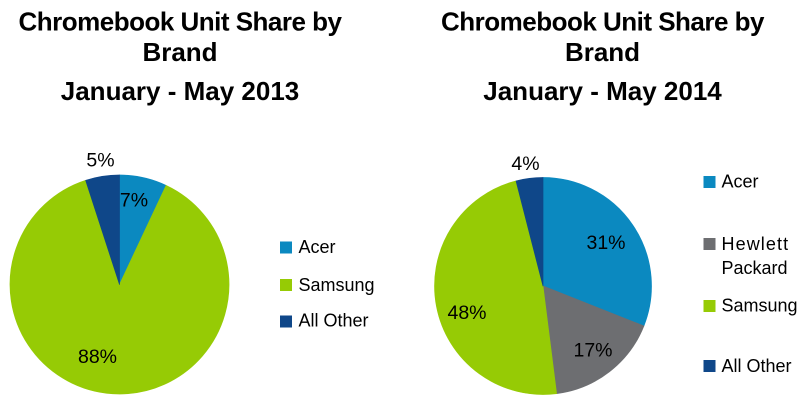 The image size is (800, 410). What do you see at coordinates (755, 268) in the screenshot?
I see `svg-text: Packard` at bounding box center [755, 268].